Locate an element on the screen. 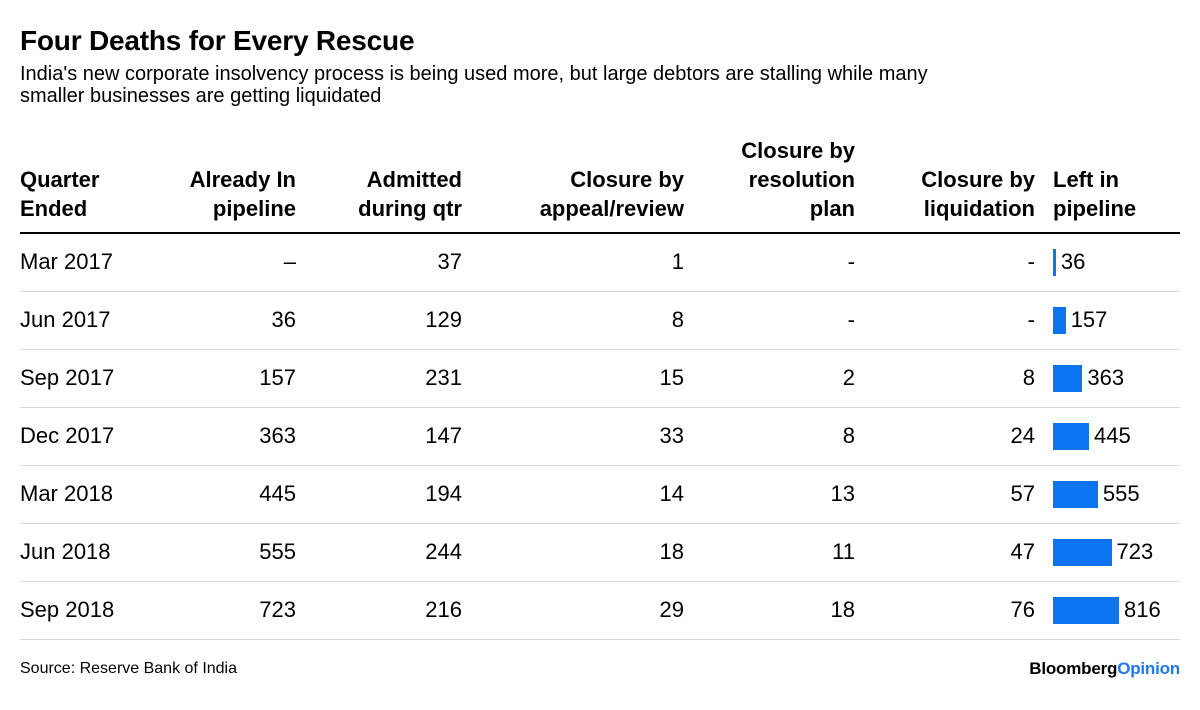  column-header-closure-by-resolution-plan: Closure by resolution plan is located at coordinates (769, 185).